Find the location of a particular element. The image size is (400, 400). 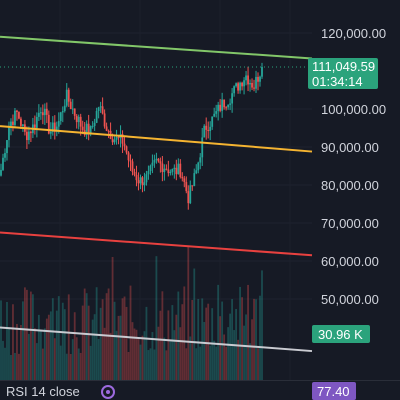

price-tick-label: 80,000.00 is located at coordinates (350, 185).